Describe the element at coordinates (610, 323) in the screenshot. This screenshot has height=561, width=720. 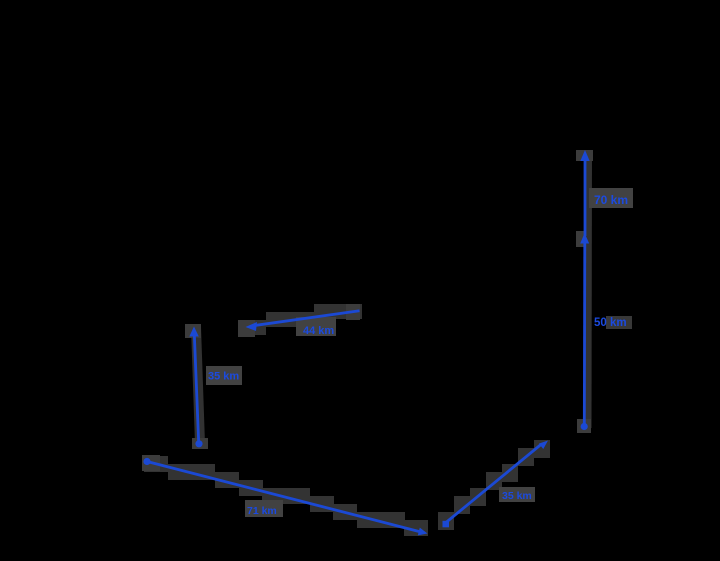
I see `svg-text: 50 km` at that location.